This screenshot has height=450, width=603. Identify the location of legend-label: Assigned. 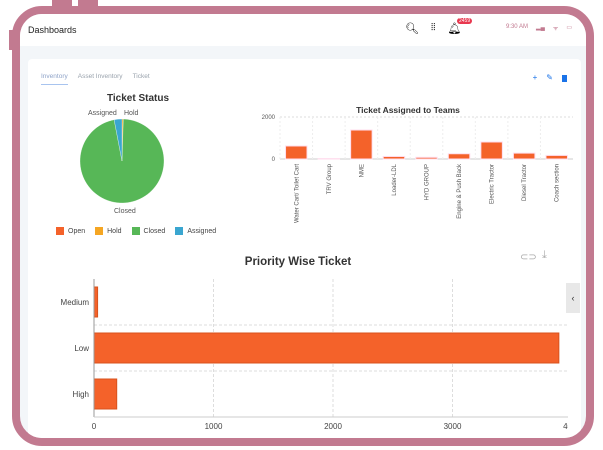
(202, 231).